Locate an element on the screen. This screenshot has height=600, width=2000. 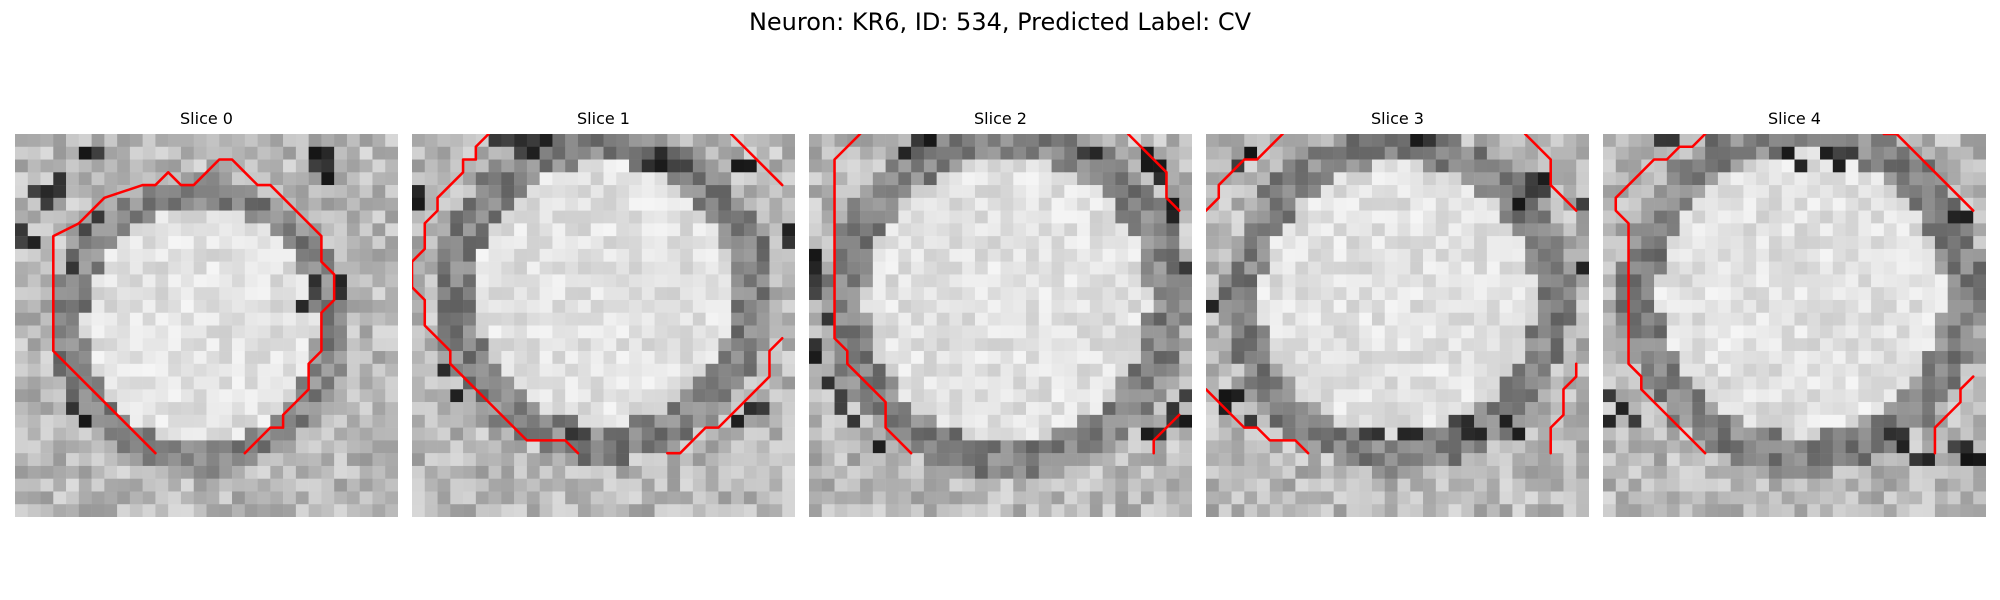
slice-title-1: Slice 1 is located at coordinates (603, 118).